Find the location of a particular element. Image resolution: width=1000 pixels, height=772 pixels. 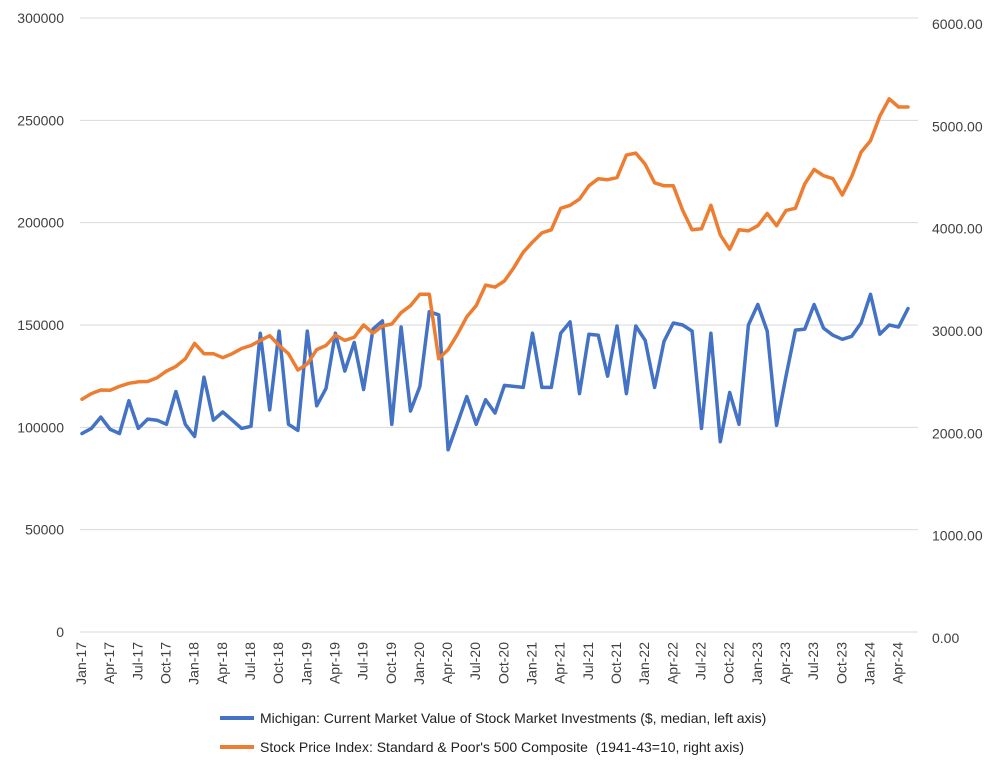

x-tick-label: Oct-22 is located at coordinates (729, 663).